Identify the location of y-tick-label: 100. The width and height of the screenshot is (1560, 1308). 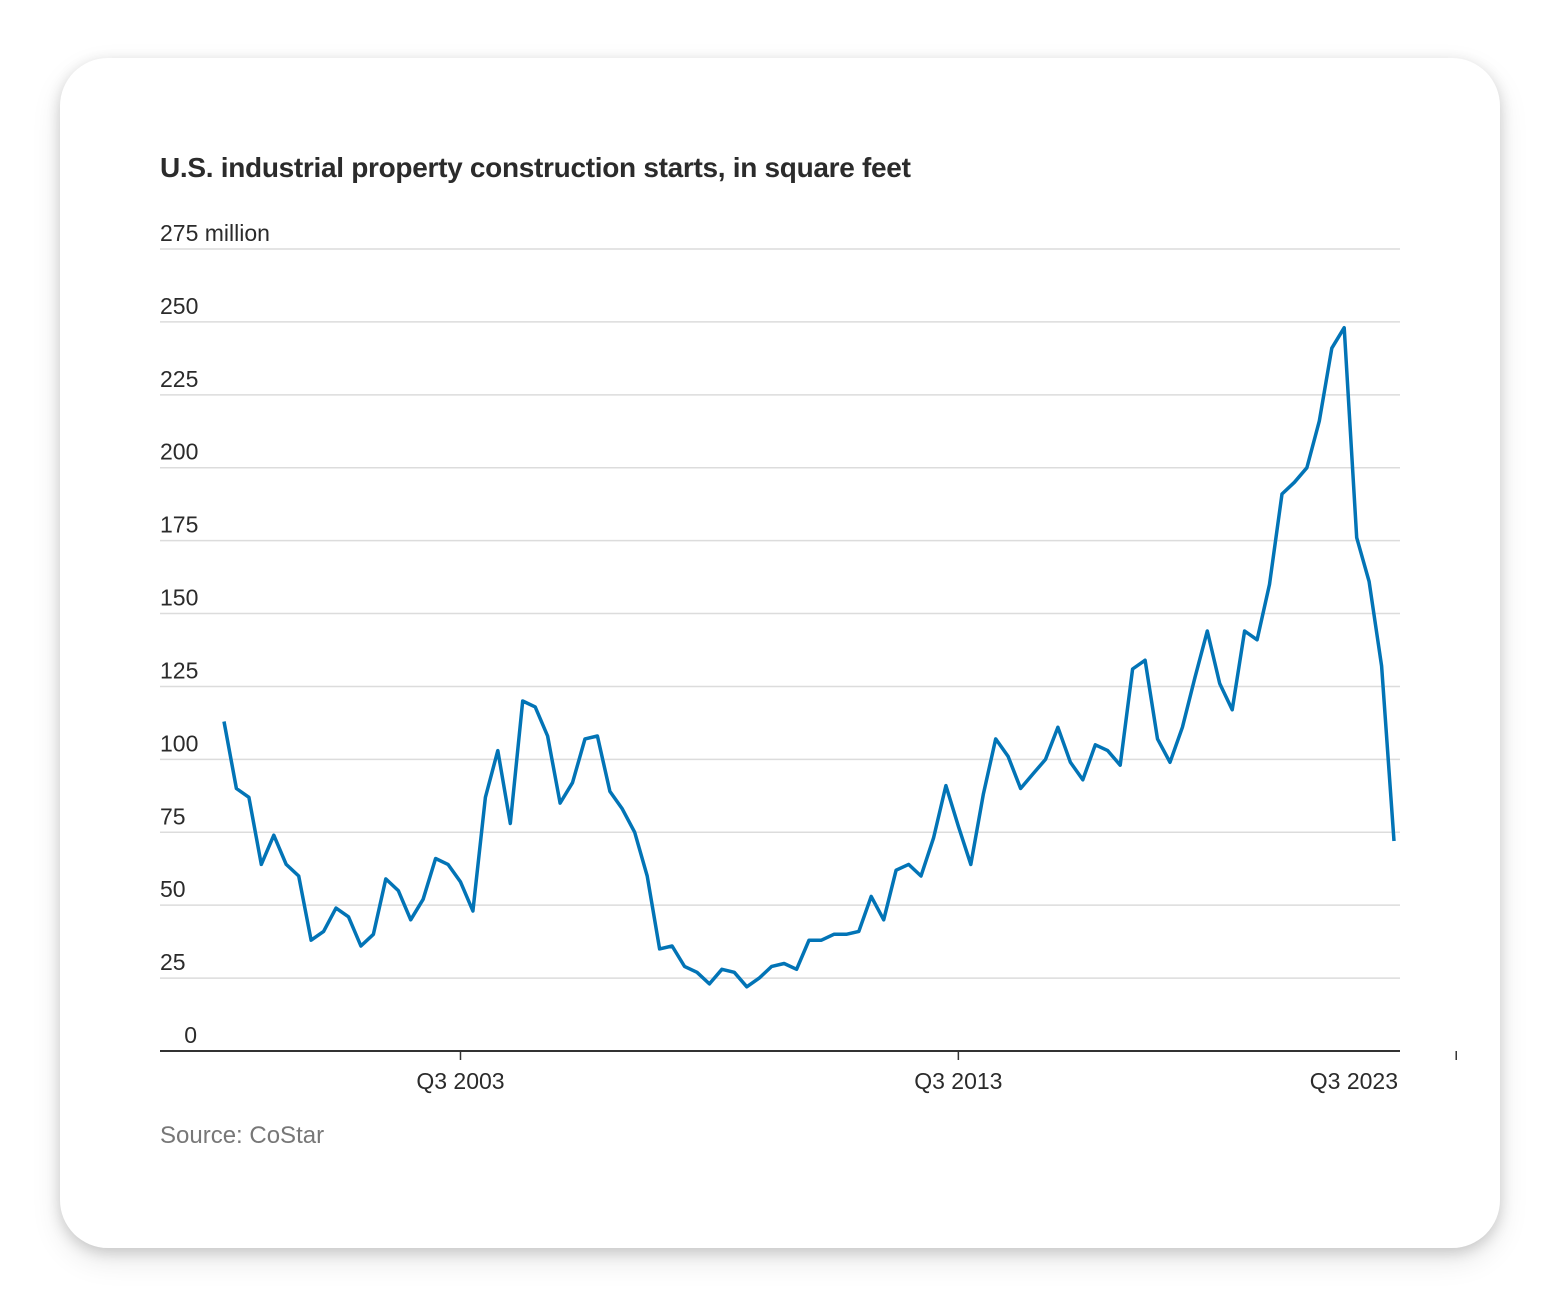
(179, 743).